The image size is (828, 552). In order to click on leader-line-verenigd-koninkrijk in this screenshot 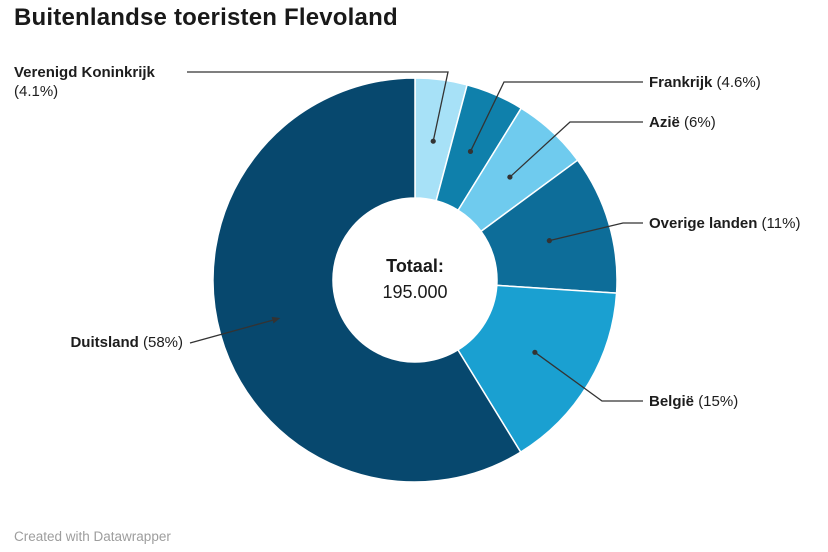, I will do `click(318, 106)`.